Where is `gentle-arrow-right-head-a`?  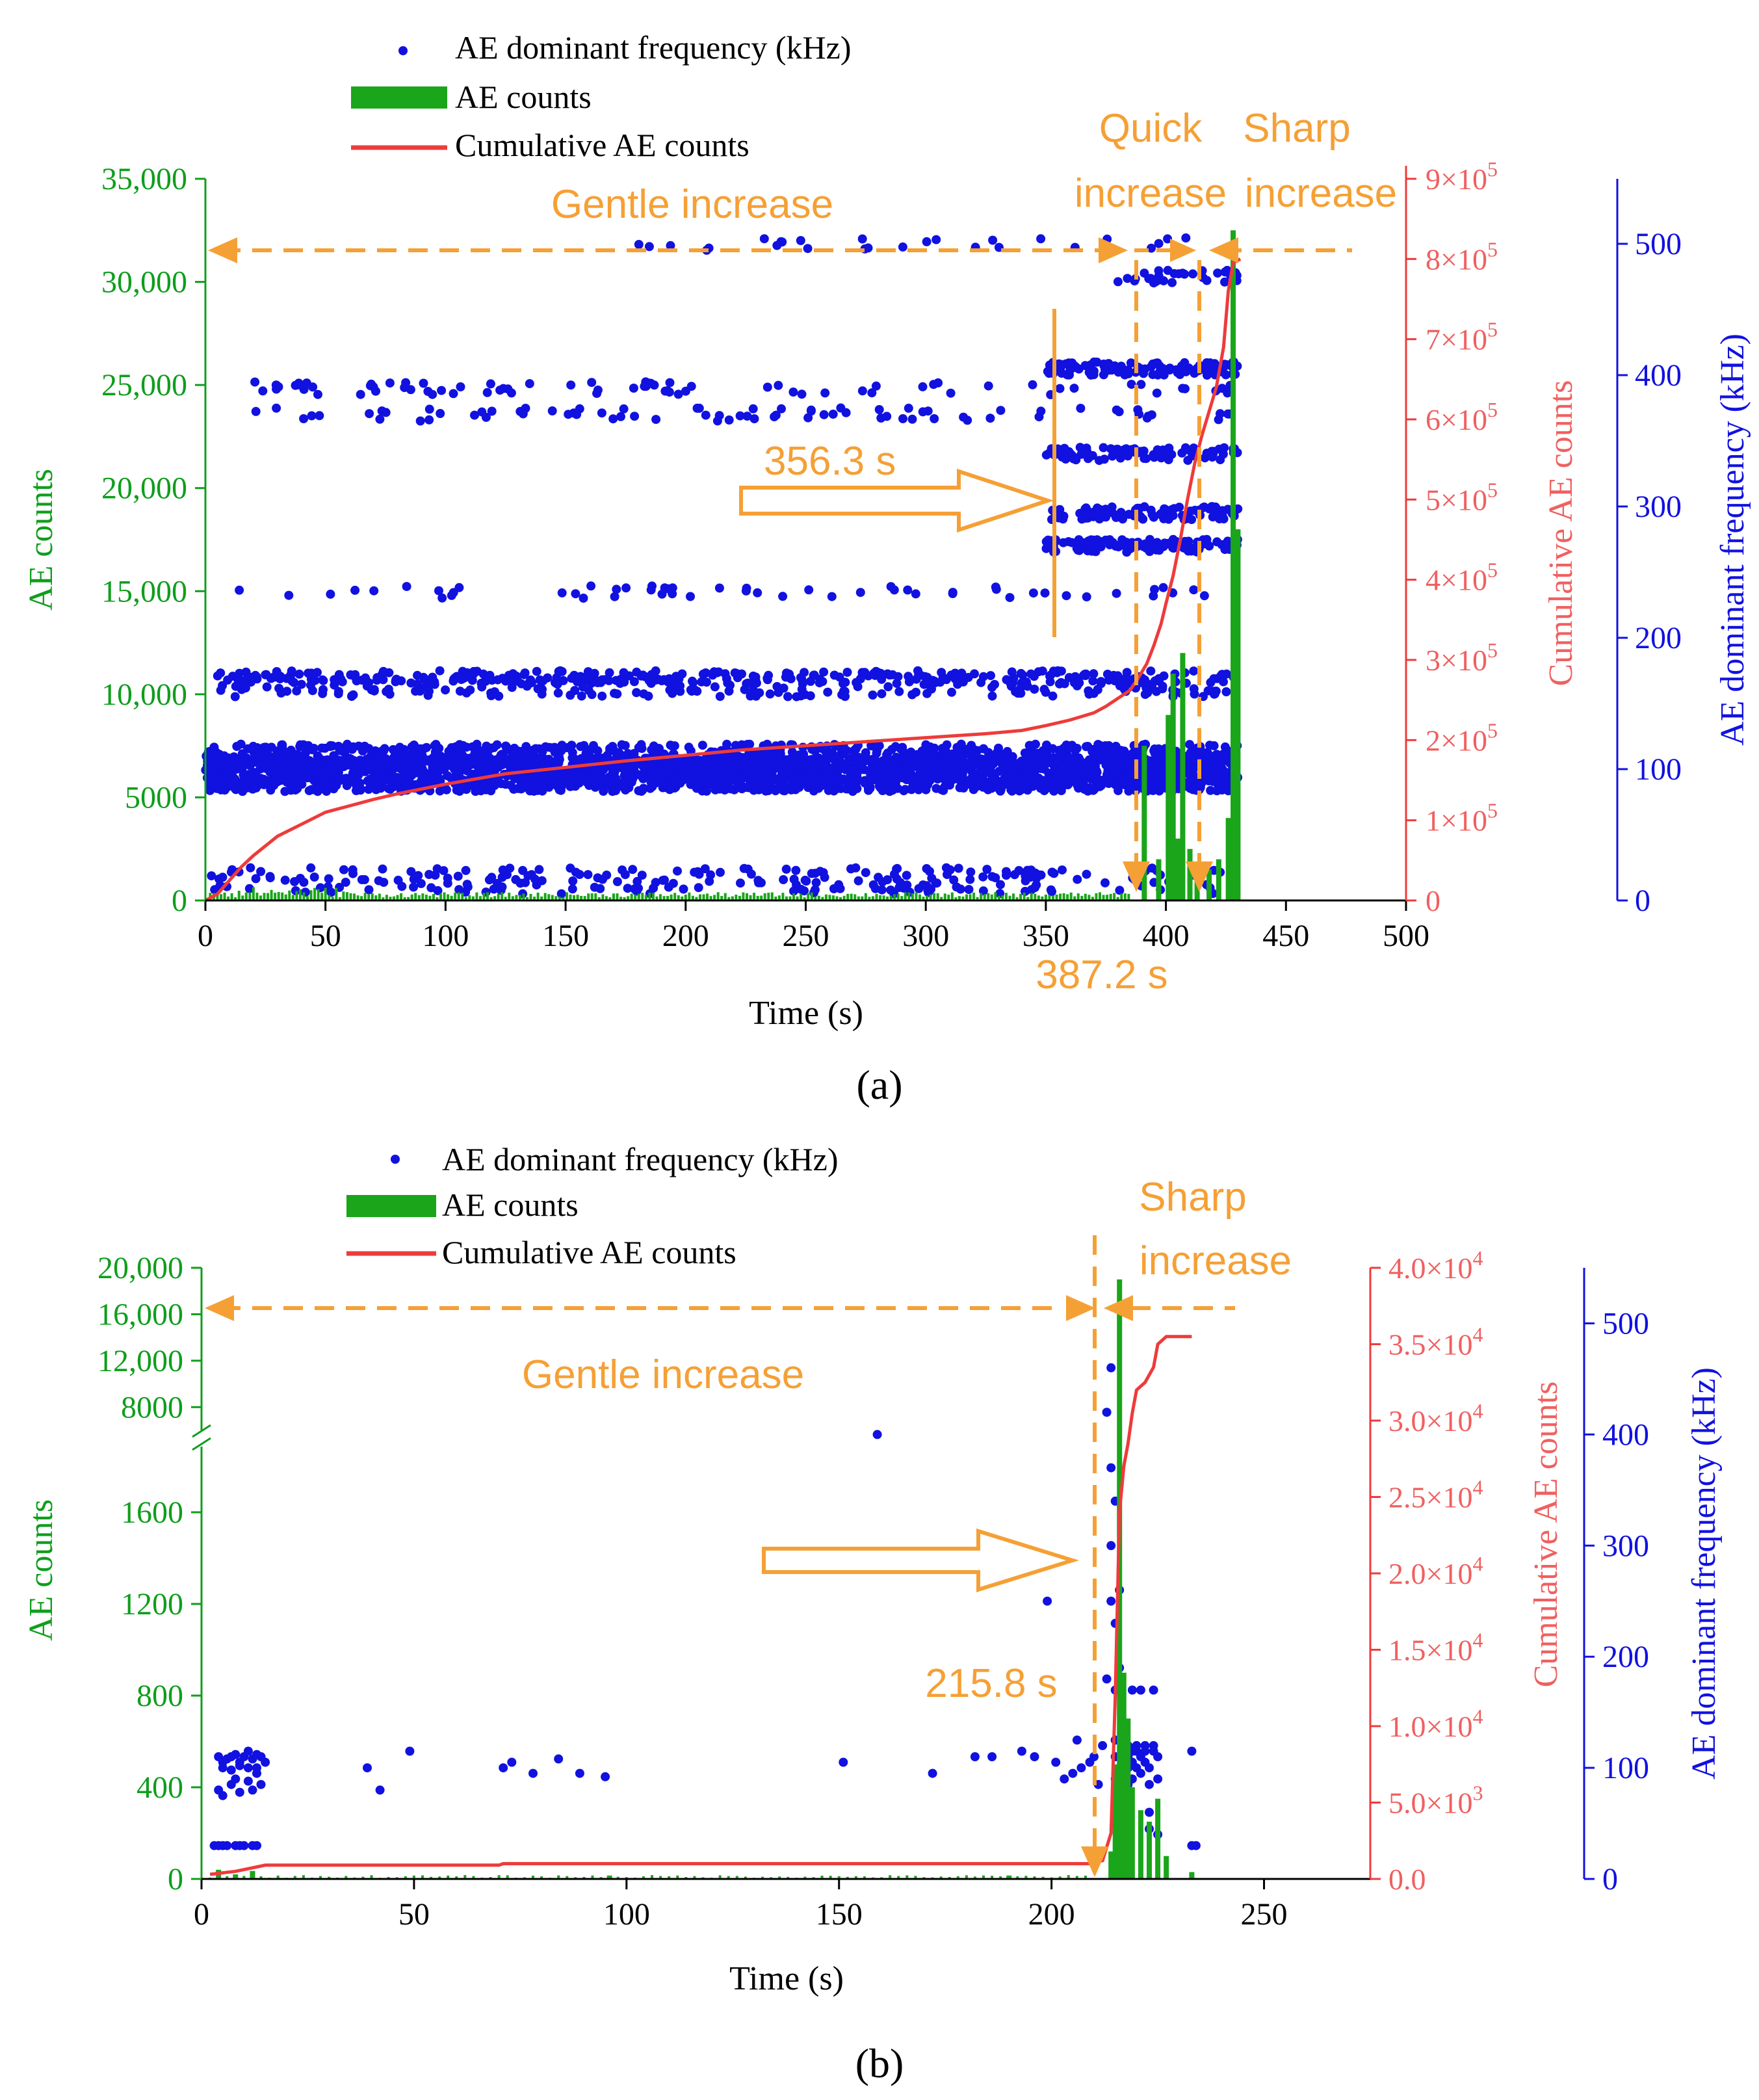
gentle-arrow-right-head-a is located at coordinates (1113, 250).